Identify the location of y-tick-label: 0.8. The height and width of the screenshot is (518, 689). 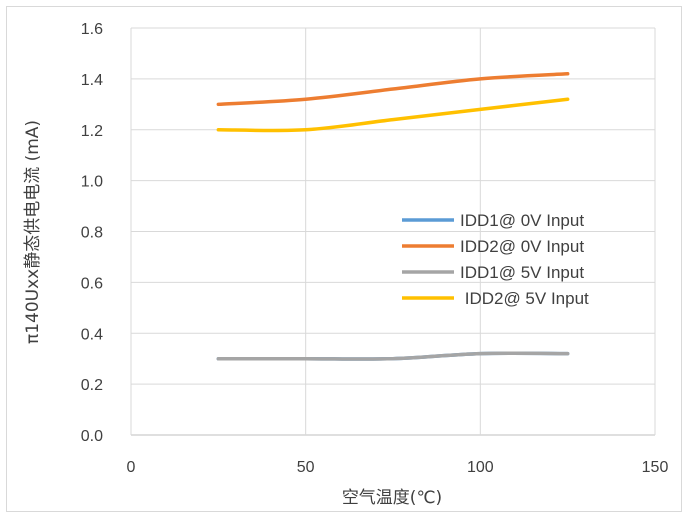
(92, 233).